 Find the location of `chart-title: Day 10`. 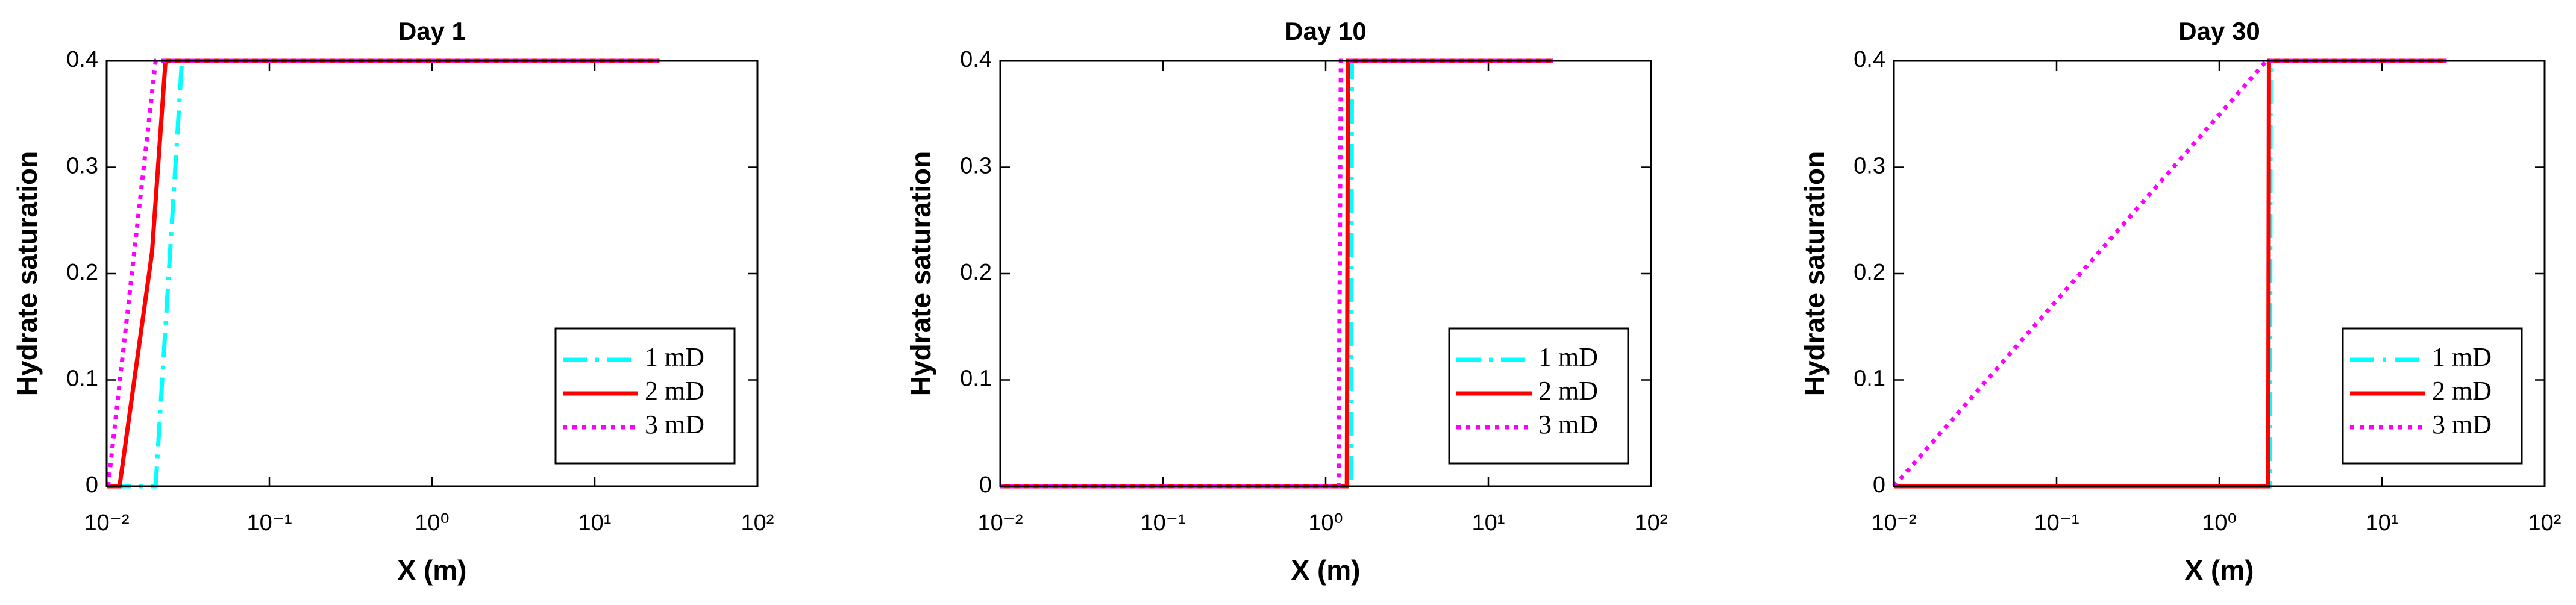

chart-title: Day 10 is located at coordinates (1325, 31).